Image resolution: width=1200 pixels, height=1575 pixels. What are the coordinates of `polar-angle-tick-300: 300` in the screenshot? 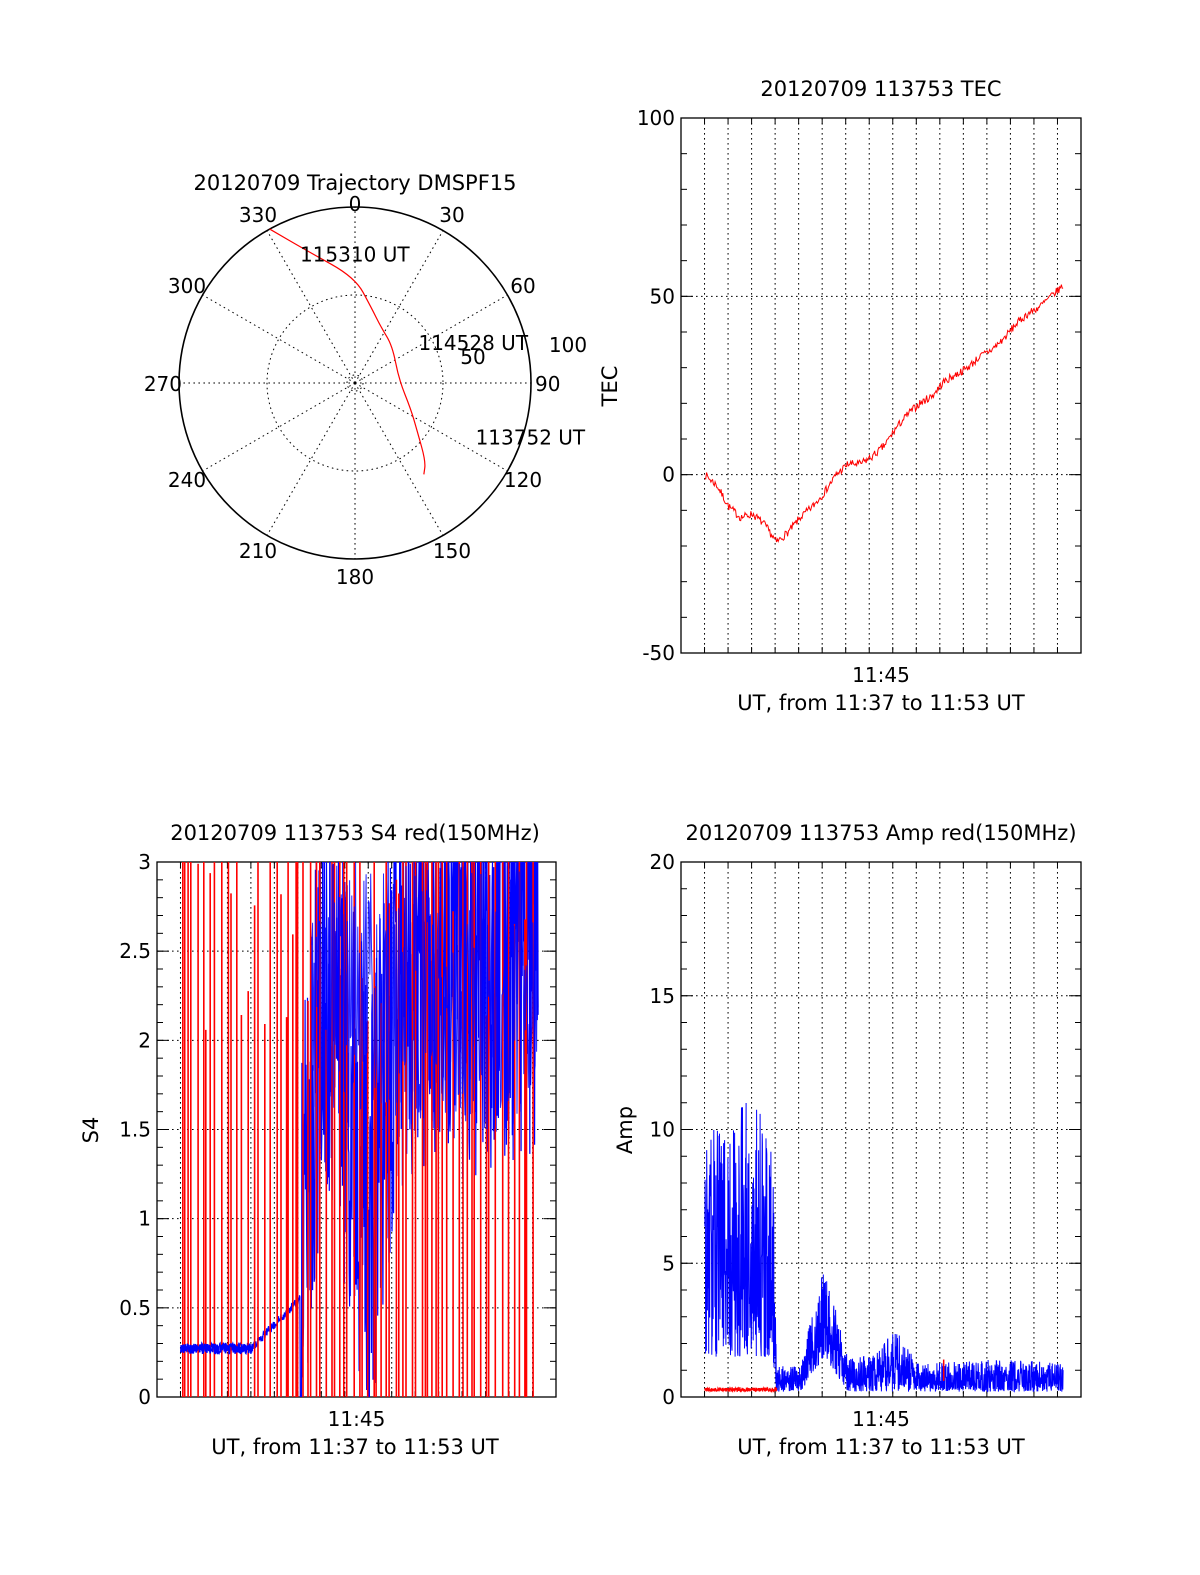 It's located at (187, 286).